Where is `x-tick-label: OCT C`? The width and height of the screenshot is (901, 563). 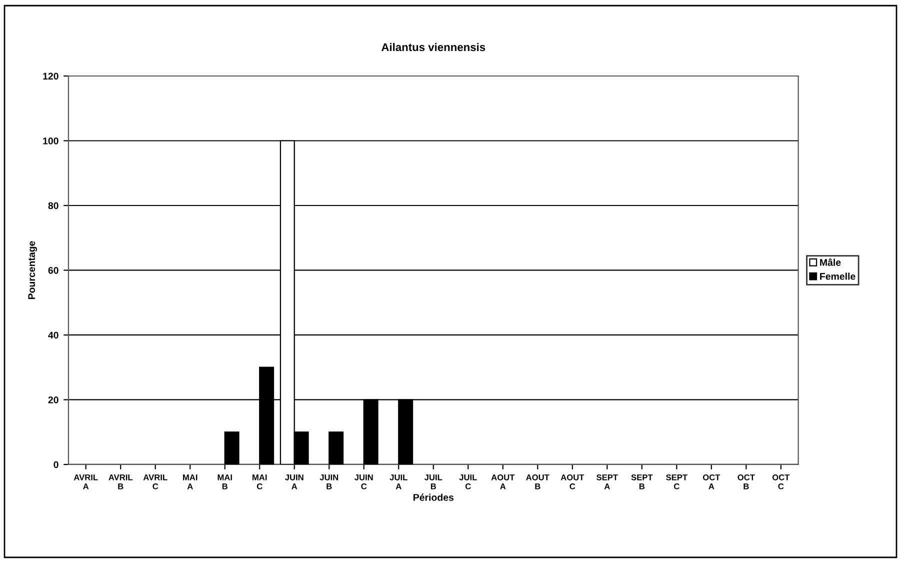
x-tick-label: OCT C is located at coordinates (781, 482).